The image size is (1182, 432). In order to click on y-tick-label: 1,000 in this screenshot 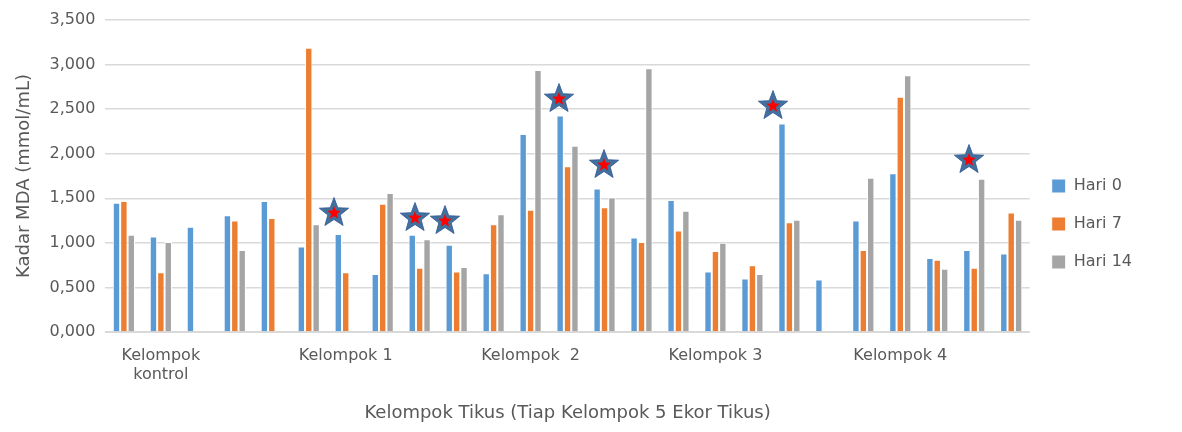, I will do `click(72, 242)`.